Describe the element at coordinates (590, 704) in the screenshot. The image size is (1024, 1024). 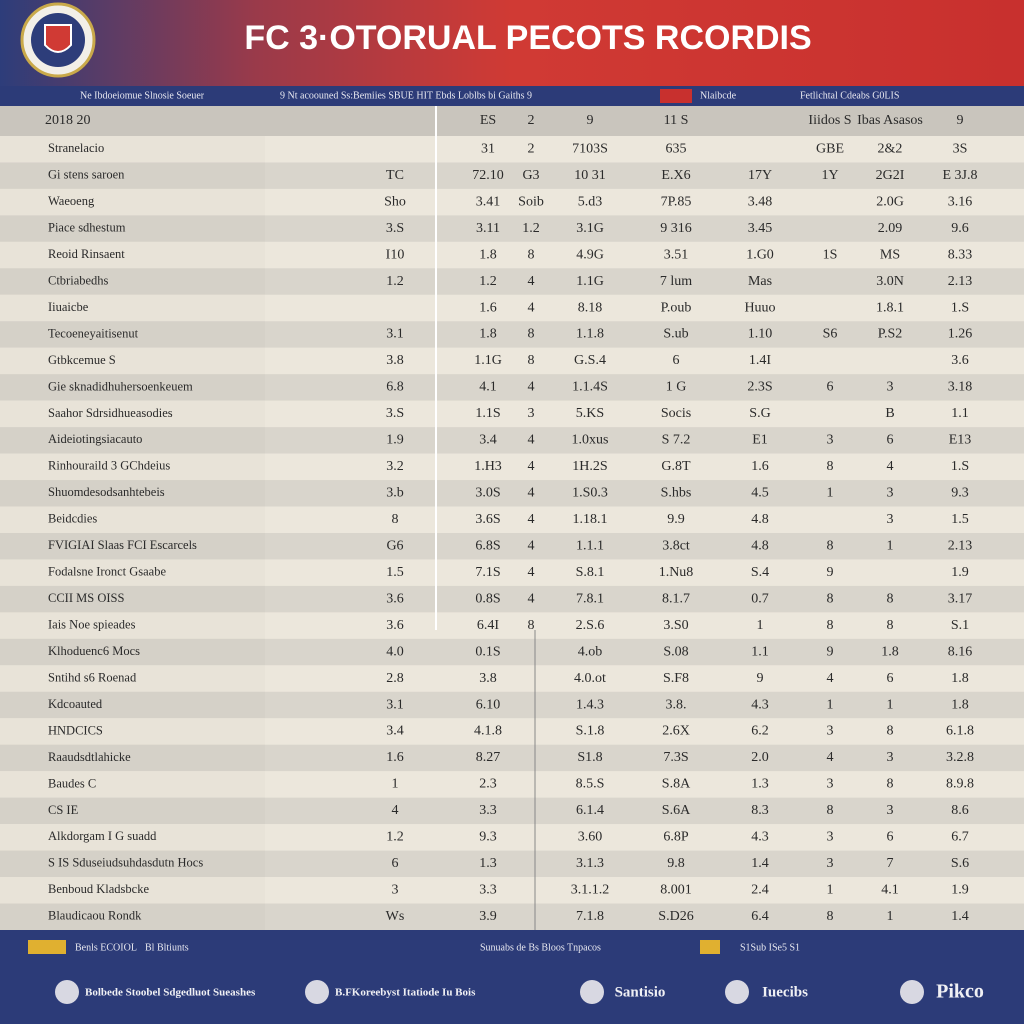
I see `cell: 1.4.3` at that location.